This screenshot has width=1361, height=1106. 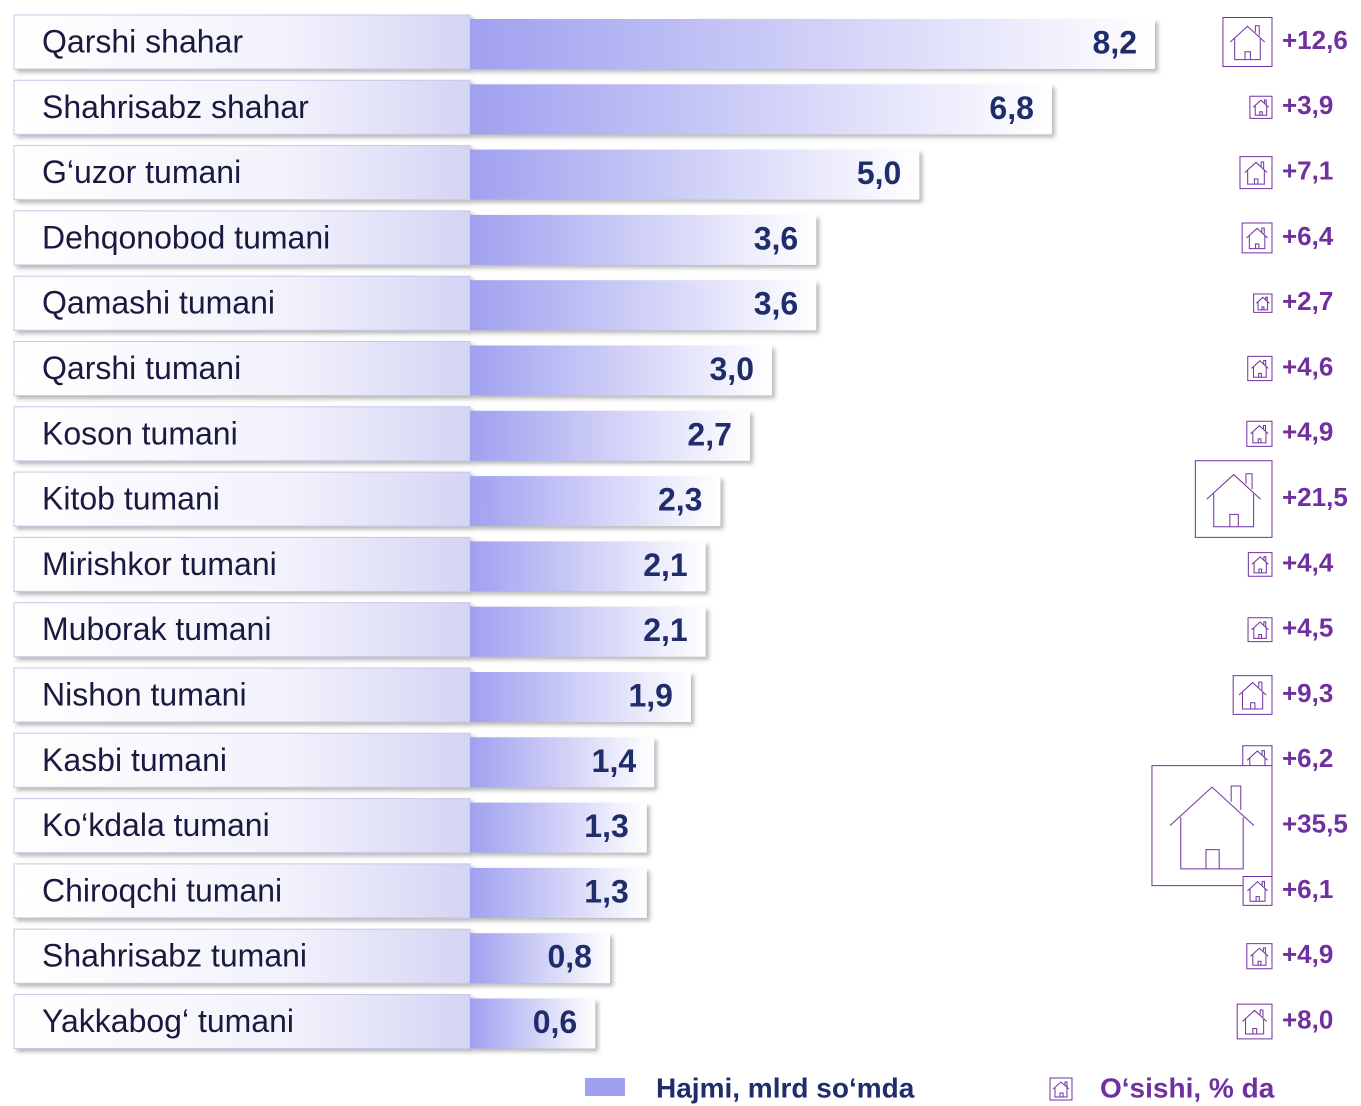 What do you see at coordinates (680, 500) in the screenshot?
I see `value-label: 2,3` at bounding box center [680, 500].